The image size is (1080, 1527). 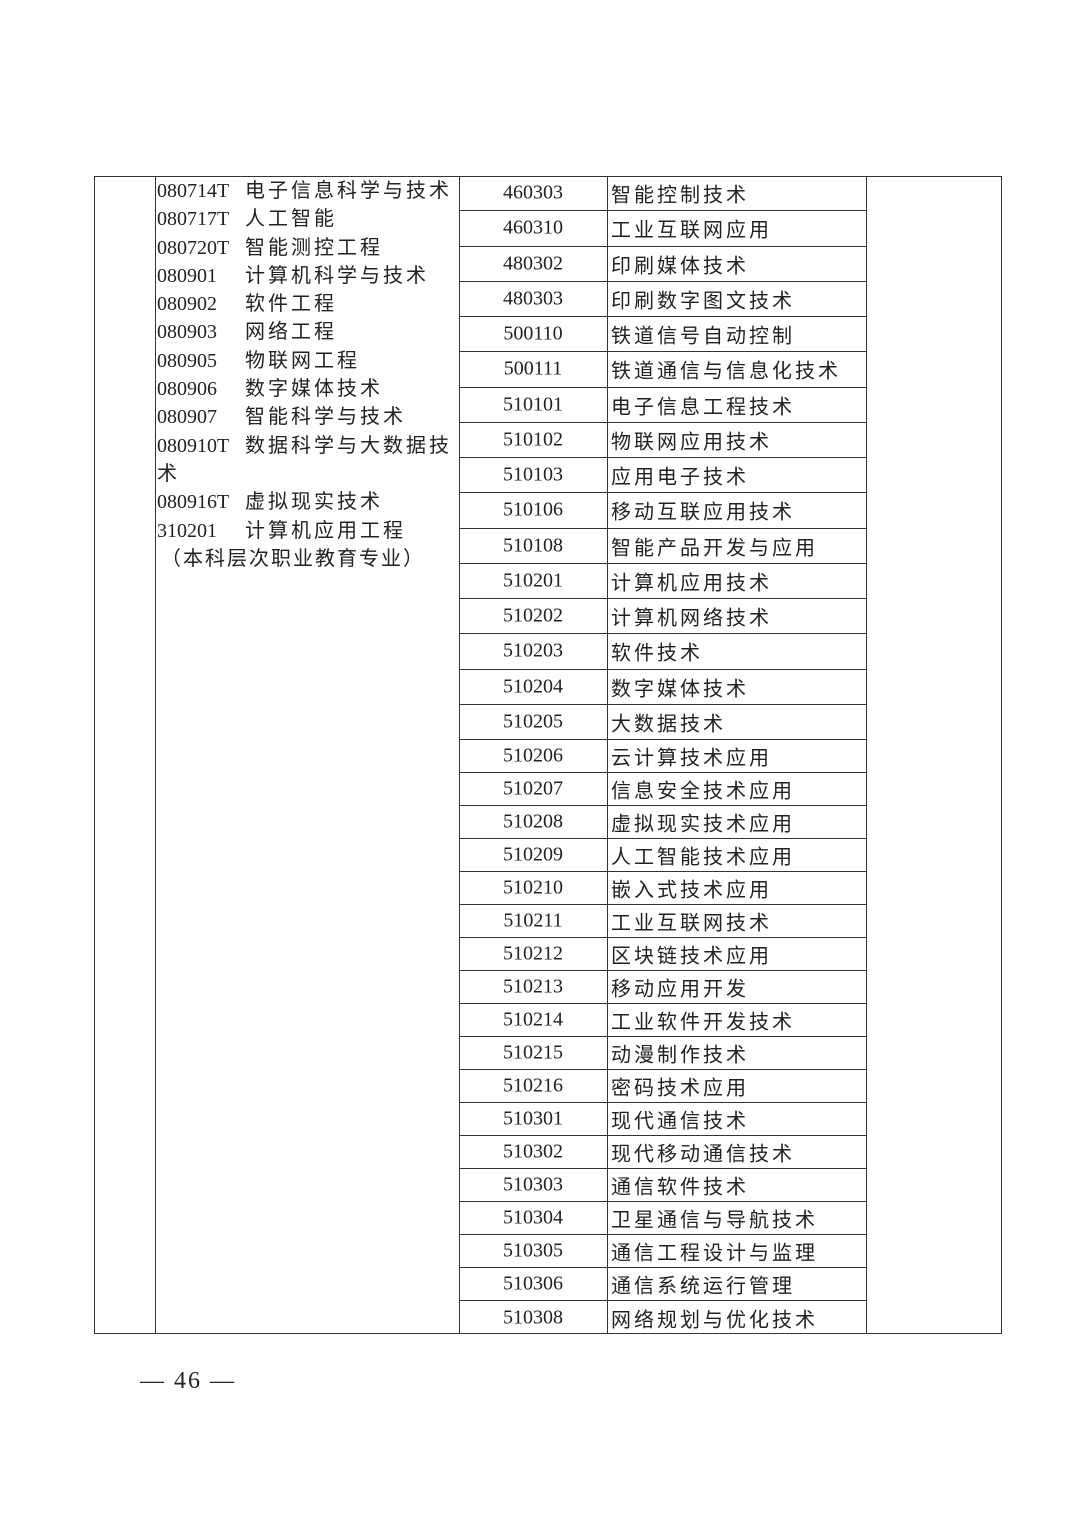 I want to click on major-code: 500110, so click(x=533, y=333).